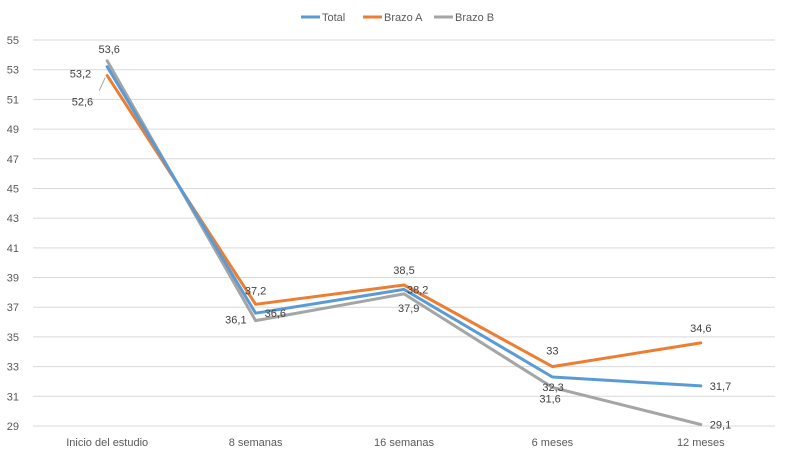 Image resolution: width=790 pixels, height=456 pixels. I want to click on y-tick-label: 49, so click(13, 130).